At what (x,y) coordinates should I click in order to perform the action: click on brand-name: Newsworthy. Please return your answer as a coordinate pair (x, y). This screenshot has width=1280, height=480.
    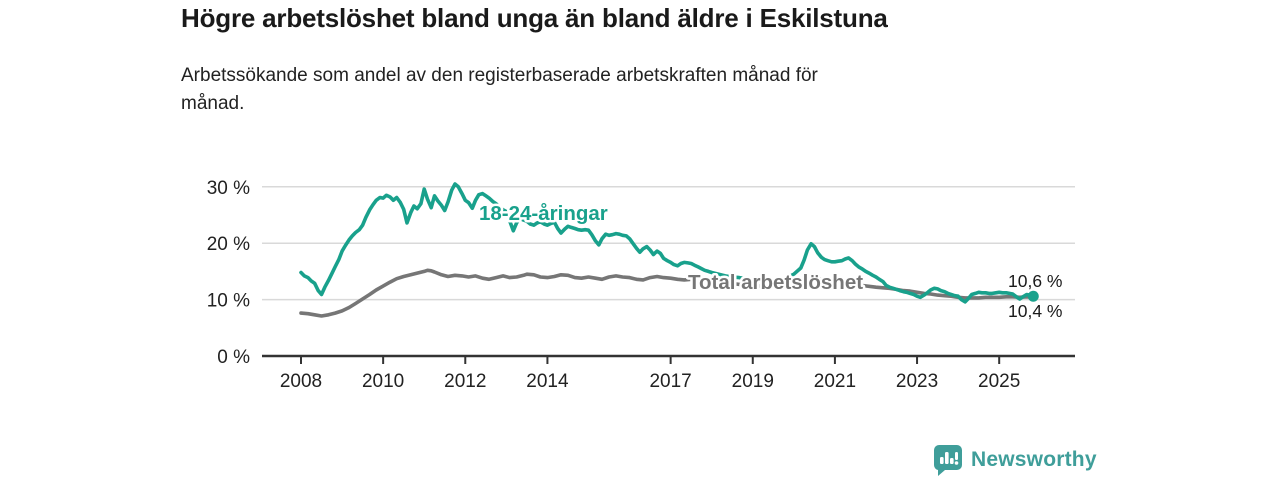
    Looking at the image, I should click on (1034, 459).